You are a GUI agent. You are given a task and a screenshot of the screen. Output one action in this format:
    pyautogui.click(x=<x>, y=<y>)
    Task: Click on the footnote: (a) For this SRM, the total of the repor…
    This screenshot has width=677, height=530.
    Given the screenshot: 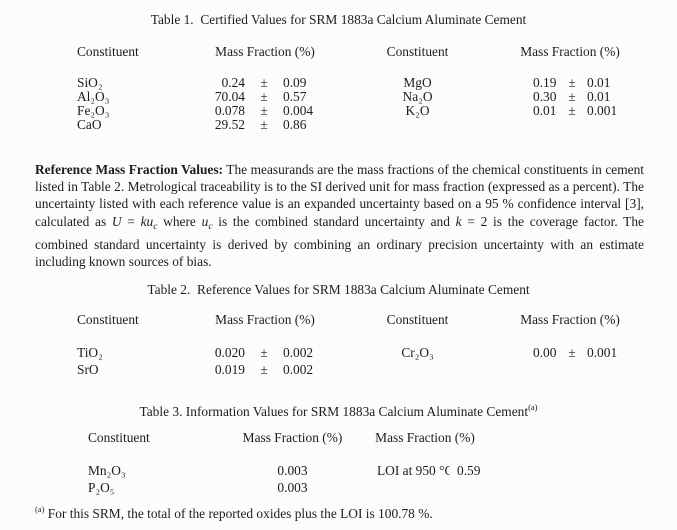 What is the action you would take?
    pyautogui.click(x=339, y=511)
    